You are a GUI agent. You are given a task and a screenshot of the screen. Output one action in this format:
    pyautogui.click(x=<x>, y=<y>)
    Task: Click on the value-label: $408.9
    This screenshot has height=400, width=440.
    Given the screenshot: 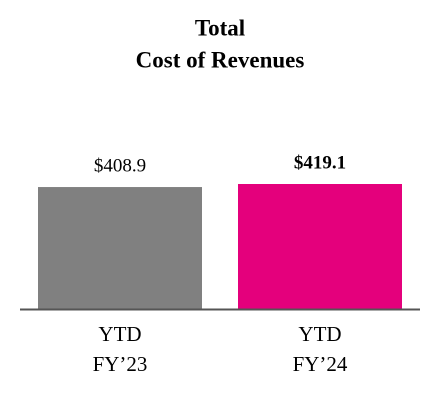 What is the action you would take?
    pyautogui.click(x=120, y=165)
    